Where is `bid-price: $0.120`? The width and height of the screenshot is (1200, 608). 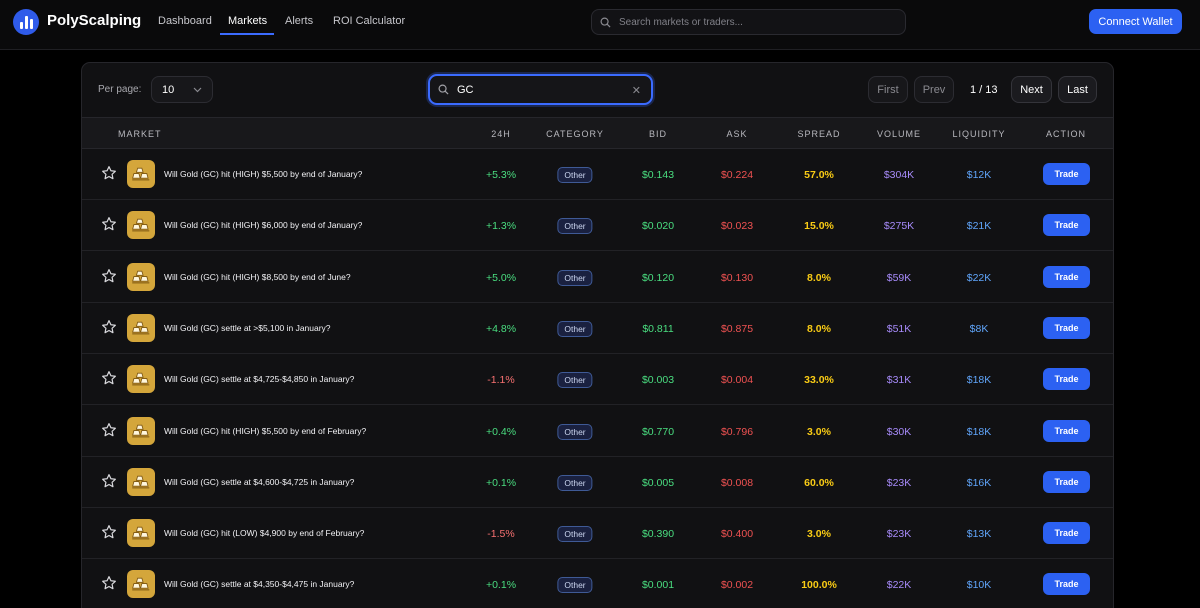
bid-price: $0.120 is located at coordinates (658, 277).